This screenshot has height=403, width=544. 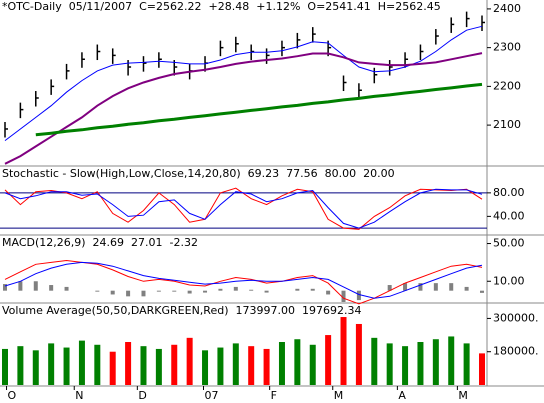 What do you see at coordinates (109, 242) in the screenshot?
I see `panel-header: 24.69` at bounding box center [109, 242].